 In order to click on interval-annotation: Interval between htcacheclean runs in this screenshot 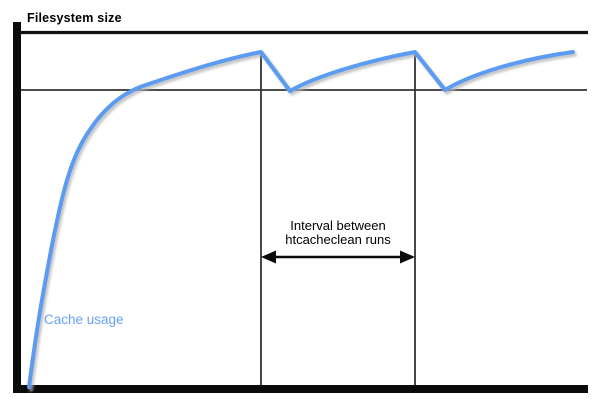, I will do `click(338, 232)`.